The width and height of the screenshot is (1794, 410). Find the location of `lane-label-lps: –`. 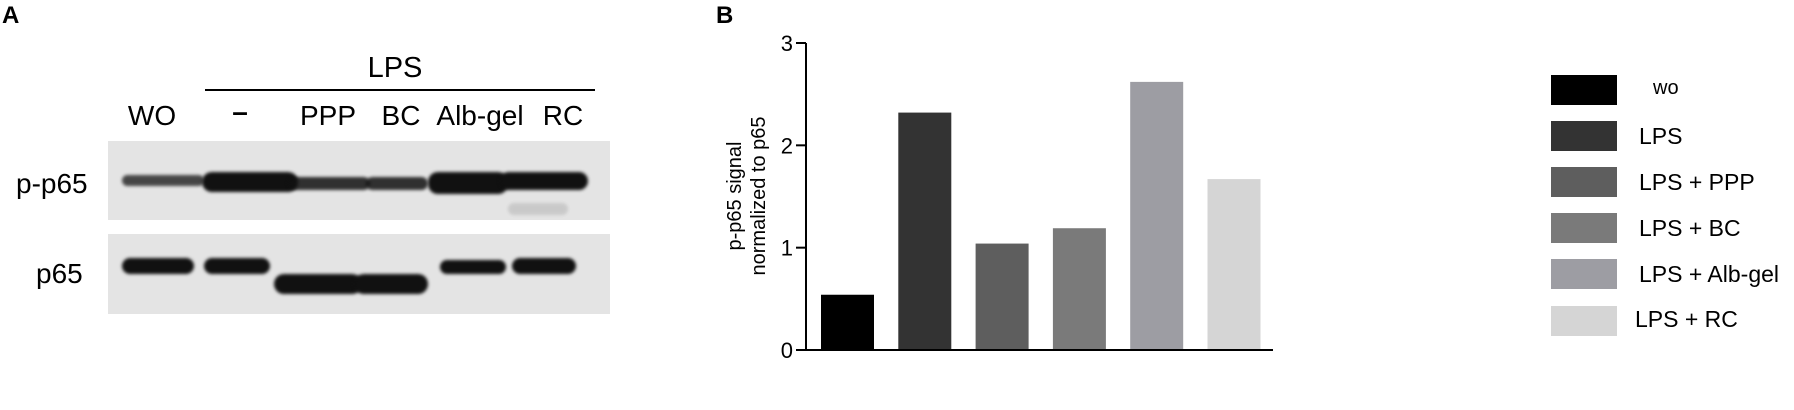

lane-label-lps: – is located at coordinates (240, 111).